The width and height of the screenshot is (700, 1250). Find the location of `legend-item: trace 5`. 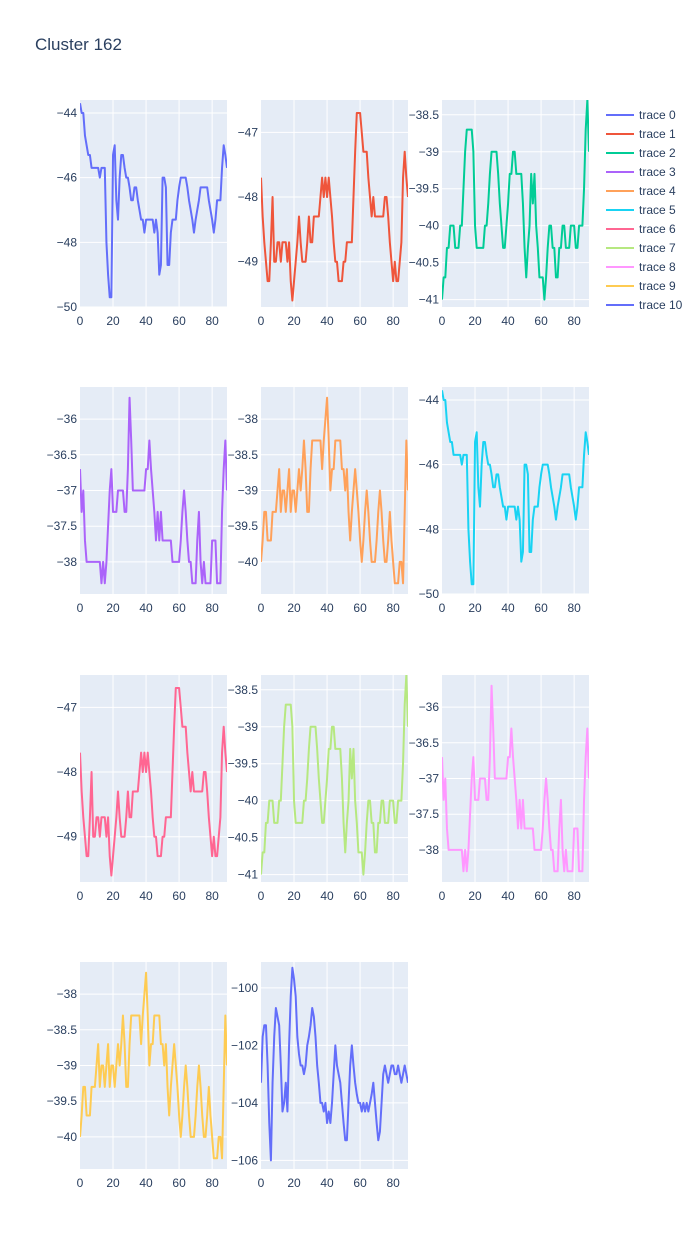

legend-item: trace 5 is located at coordinates (641, 210).